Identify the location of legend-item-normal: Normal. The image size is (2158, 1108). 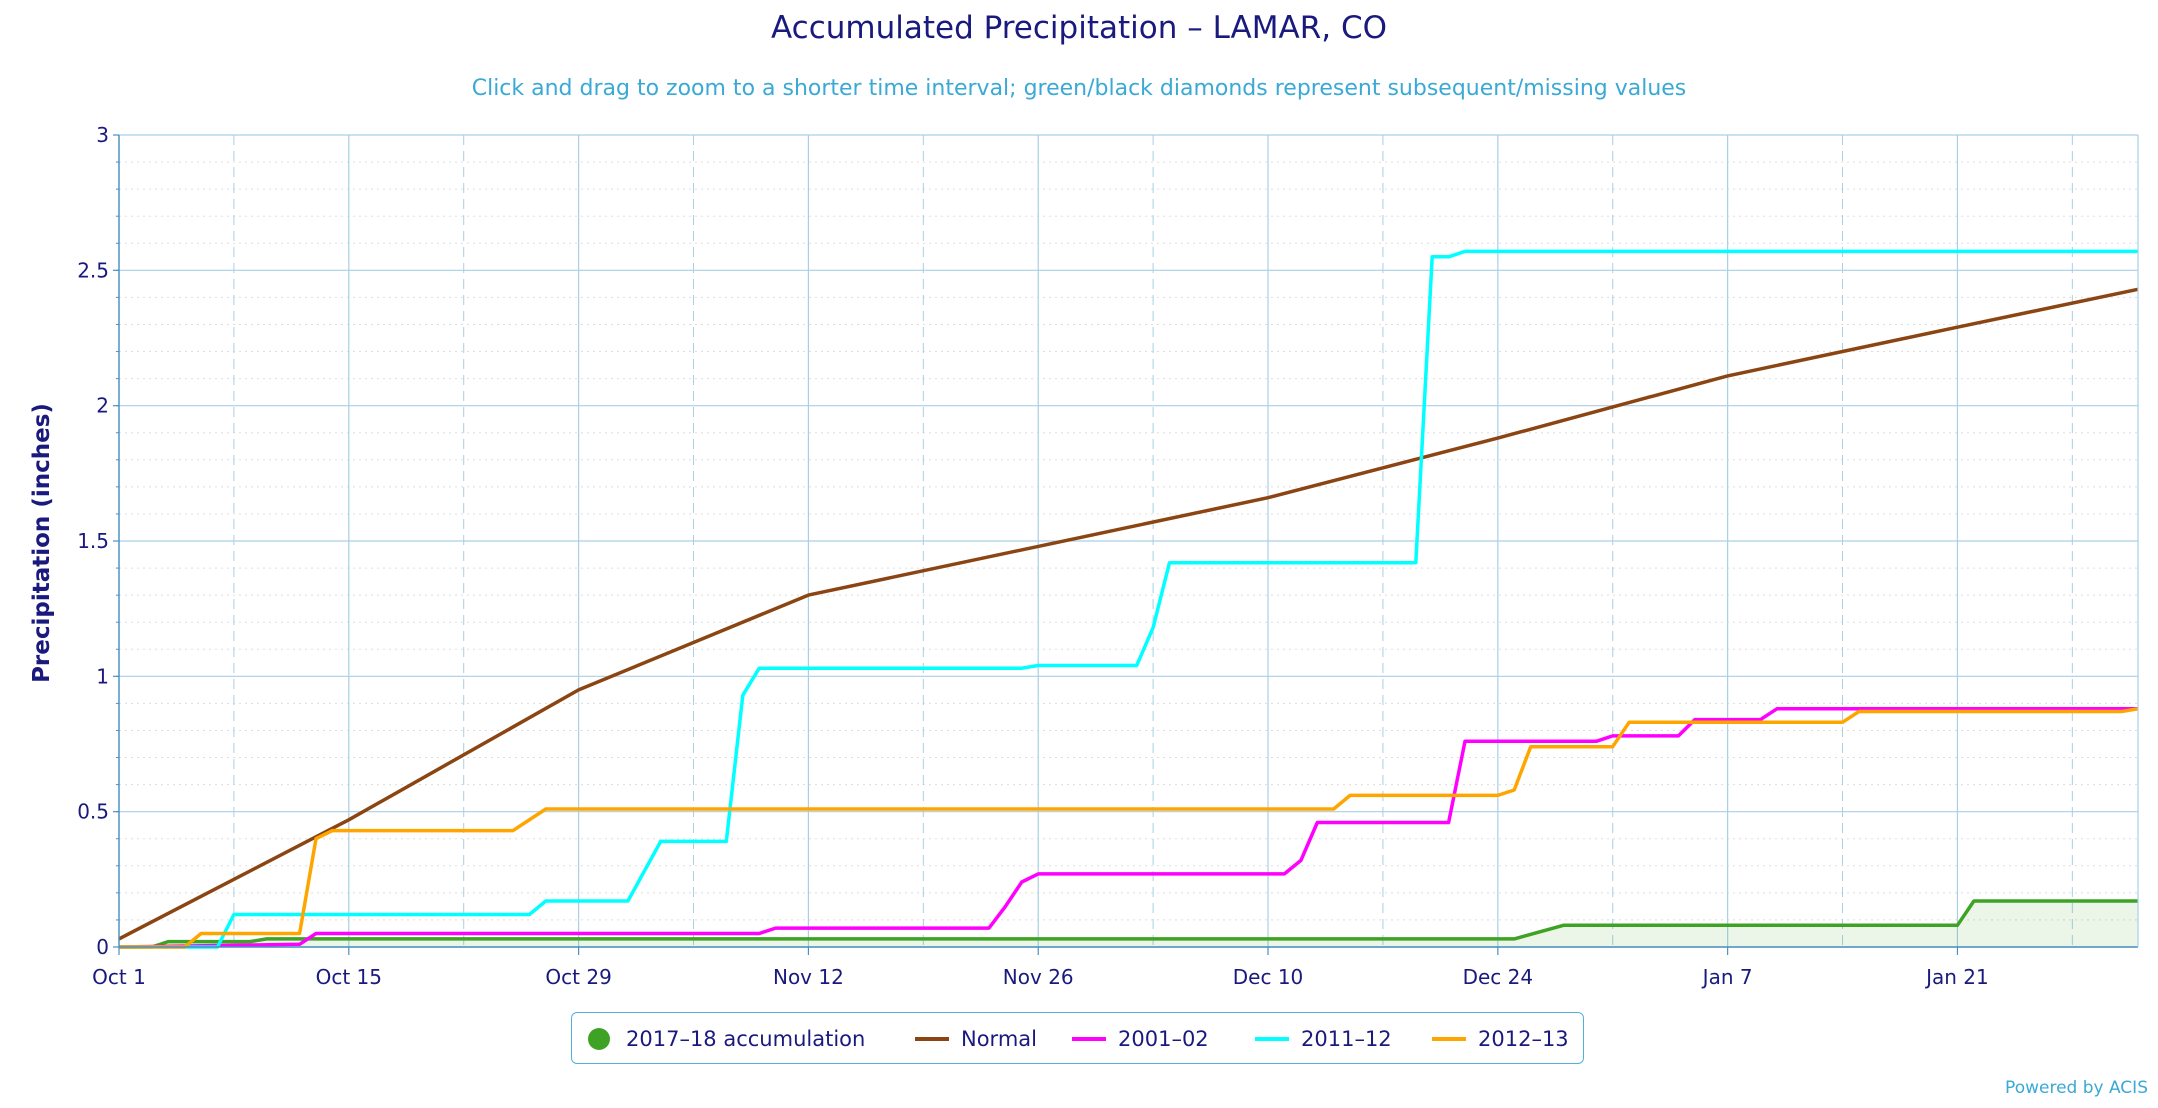
(976, 1039).